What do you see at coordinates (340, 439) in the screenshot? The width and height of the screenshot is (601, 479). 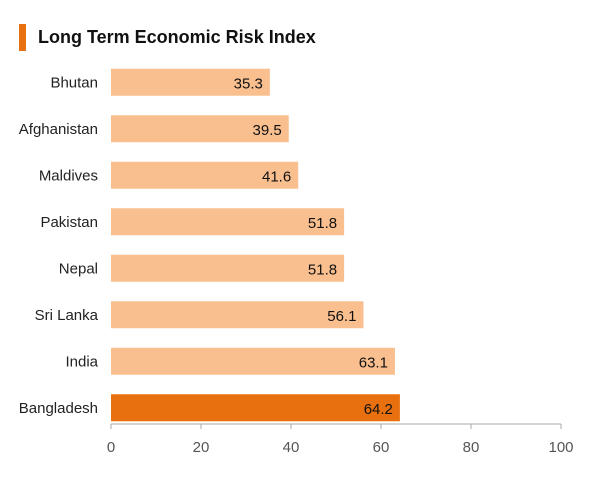 I see `x-axis: 0 20 40 60 80 100` at bounding box center [340, 439].